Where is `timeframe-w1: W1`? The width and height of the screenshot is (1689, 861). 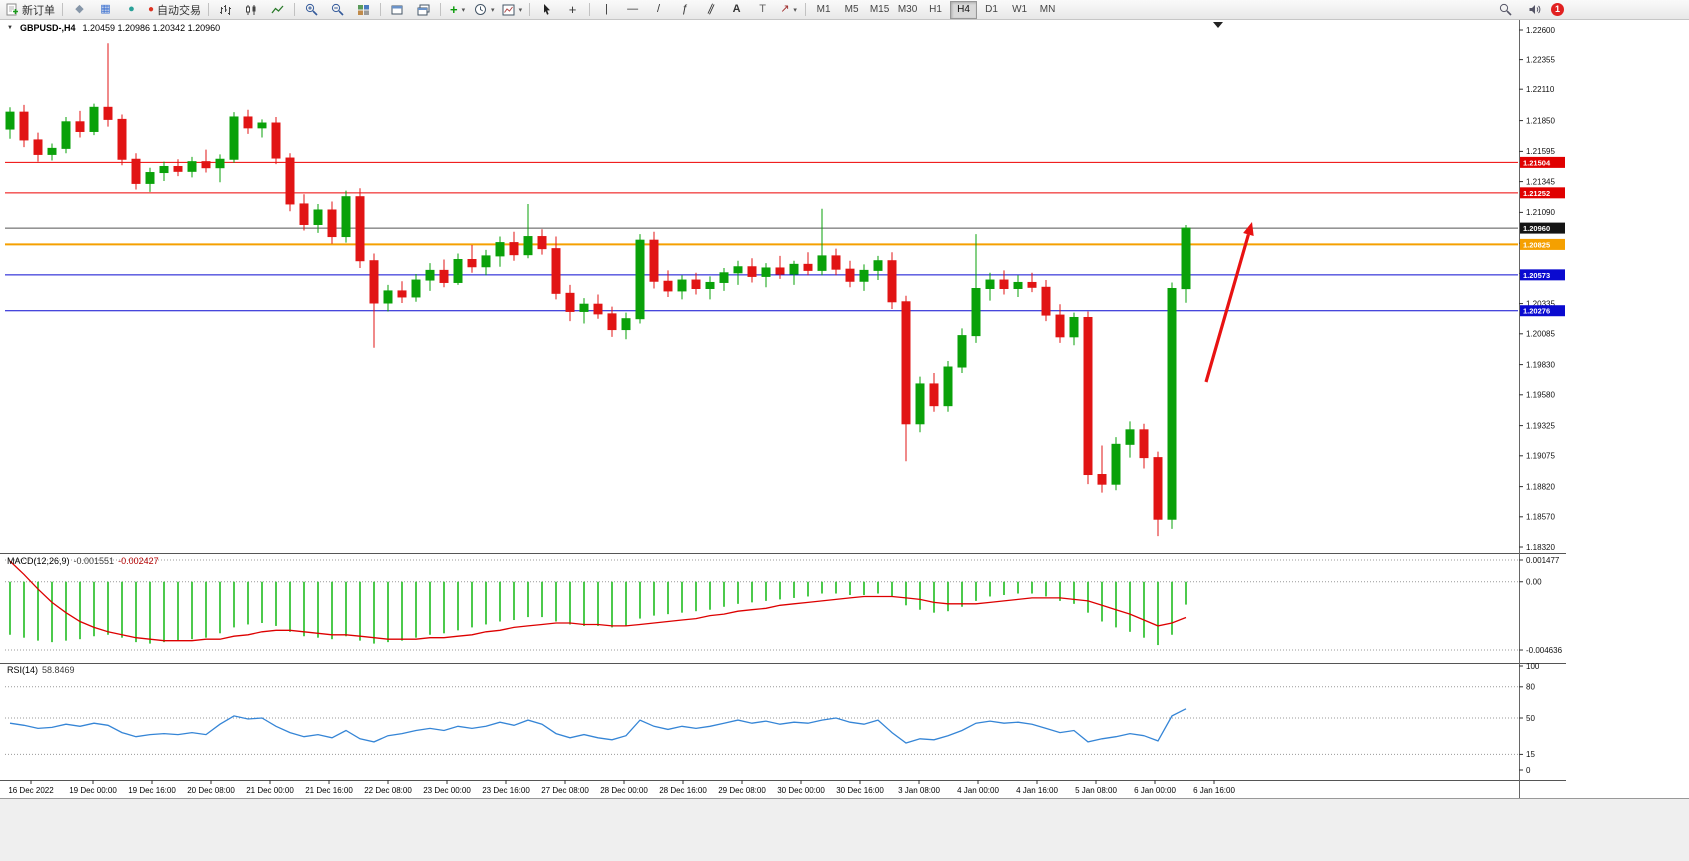
timeframe-w1: W1 is located at coordinates (1020, 9).